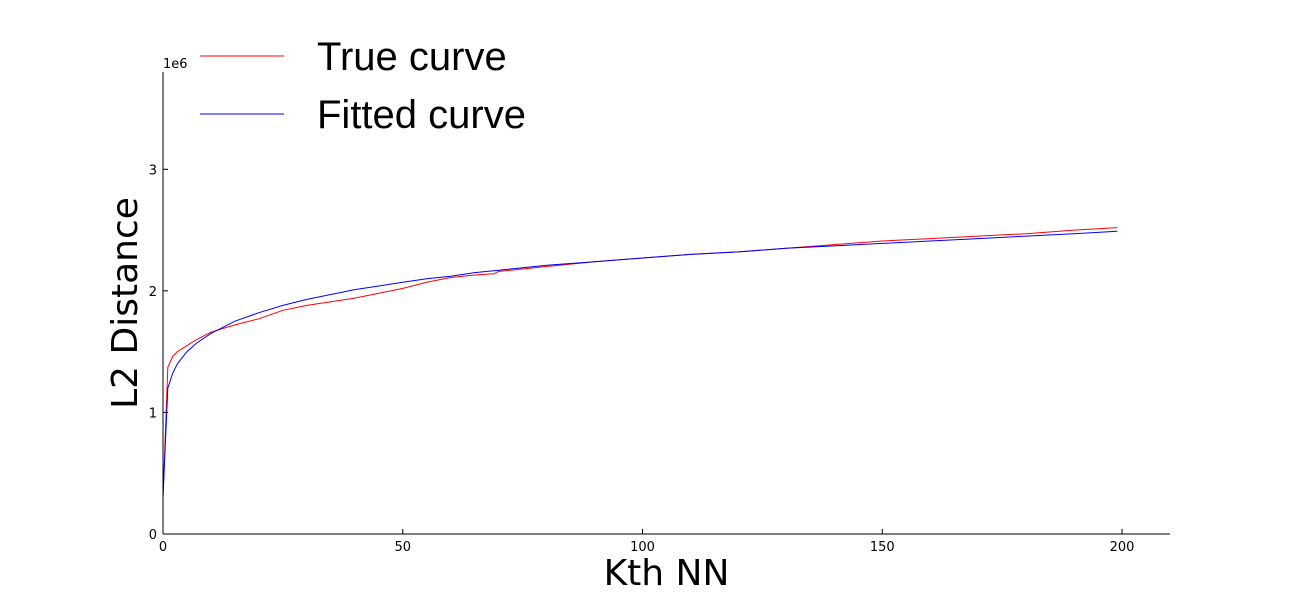 This screenshot has height=600, width=1300. I want to click on x-tick-label: 100, so click(642, 547).